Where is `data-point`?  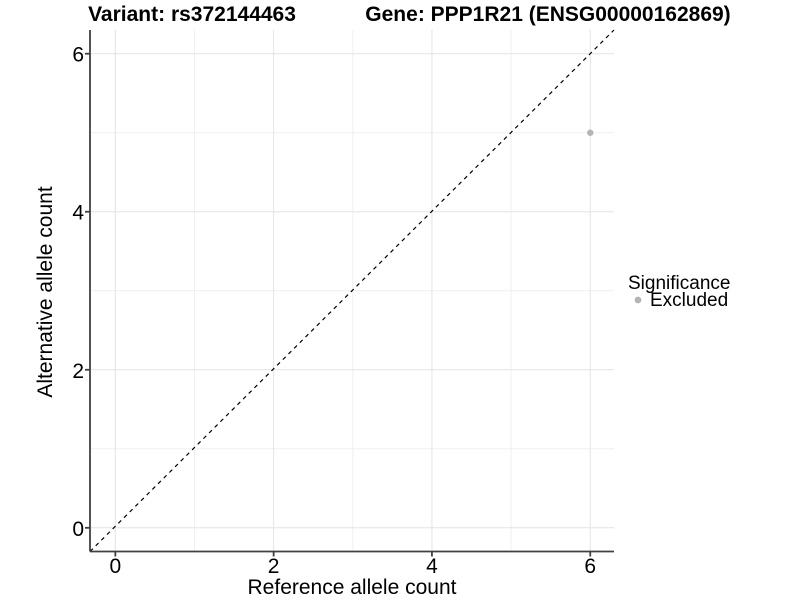 data-point is located at coordinates (590, 132).